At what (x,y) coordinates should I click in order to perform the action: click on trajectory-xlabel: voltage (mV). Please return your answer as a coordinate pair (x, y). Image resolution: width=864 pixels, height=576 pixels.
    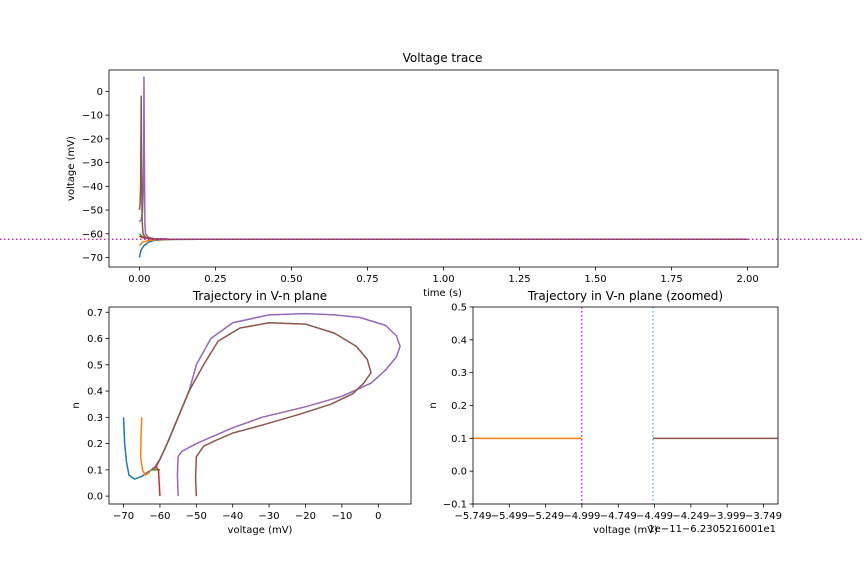
    Looking at the image, I should click on (260, 530).